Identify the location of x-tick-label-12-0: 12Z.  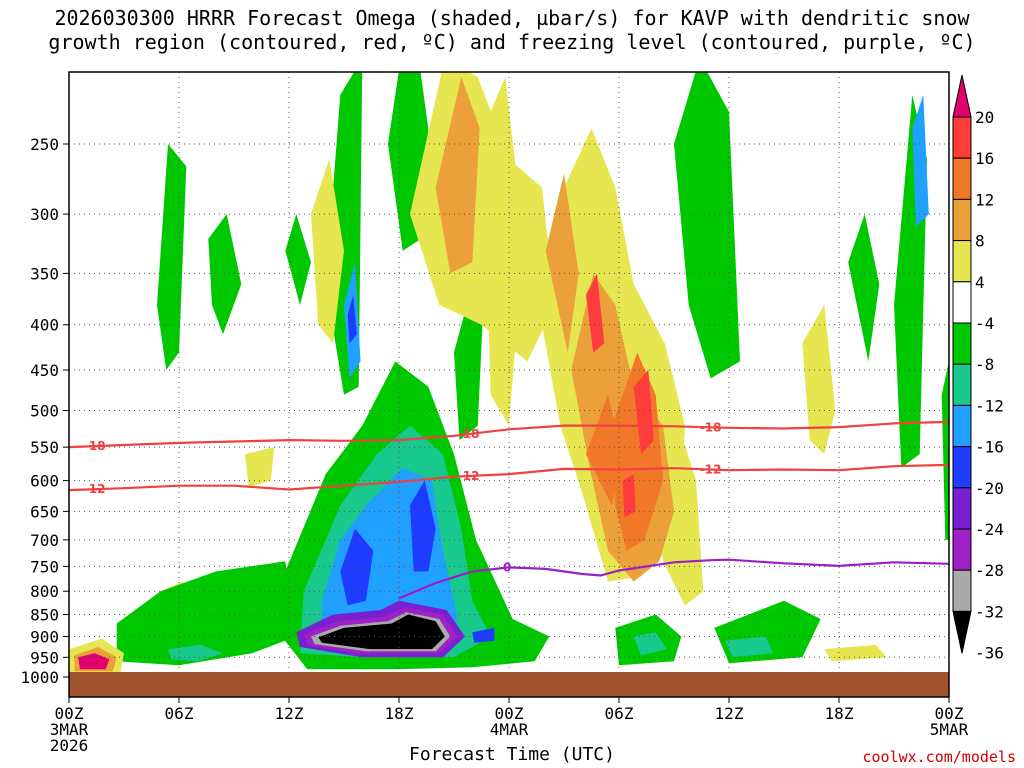
(289, 713).